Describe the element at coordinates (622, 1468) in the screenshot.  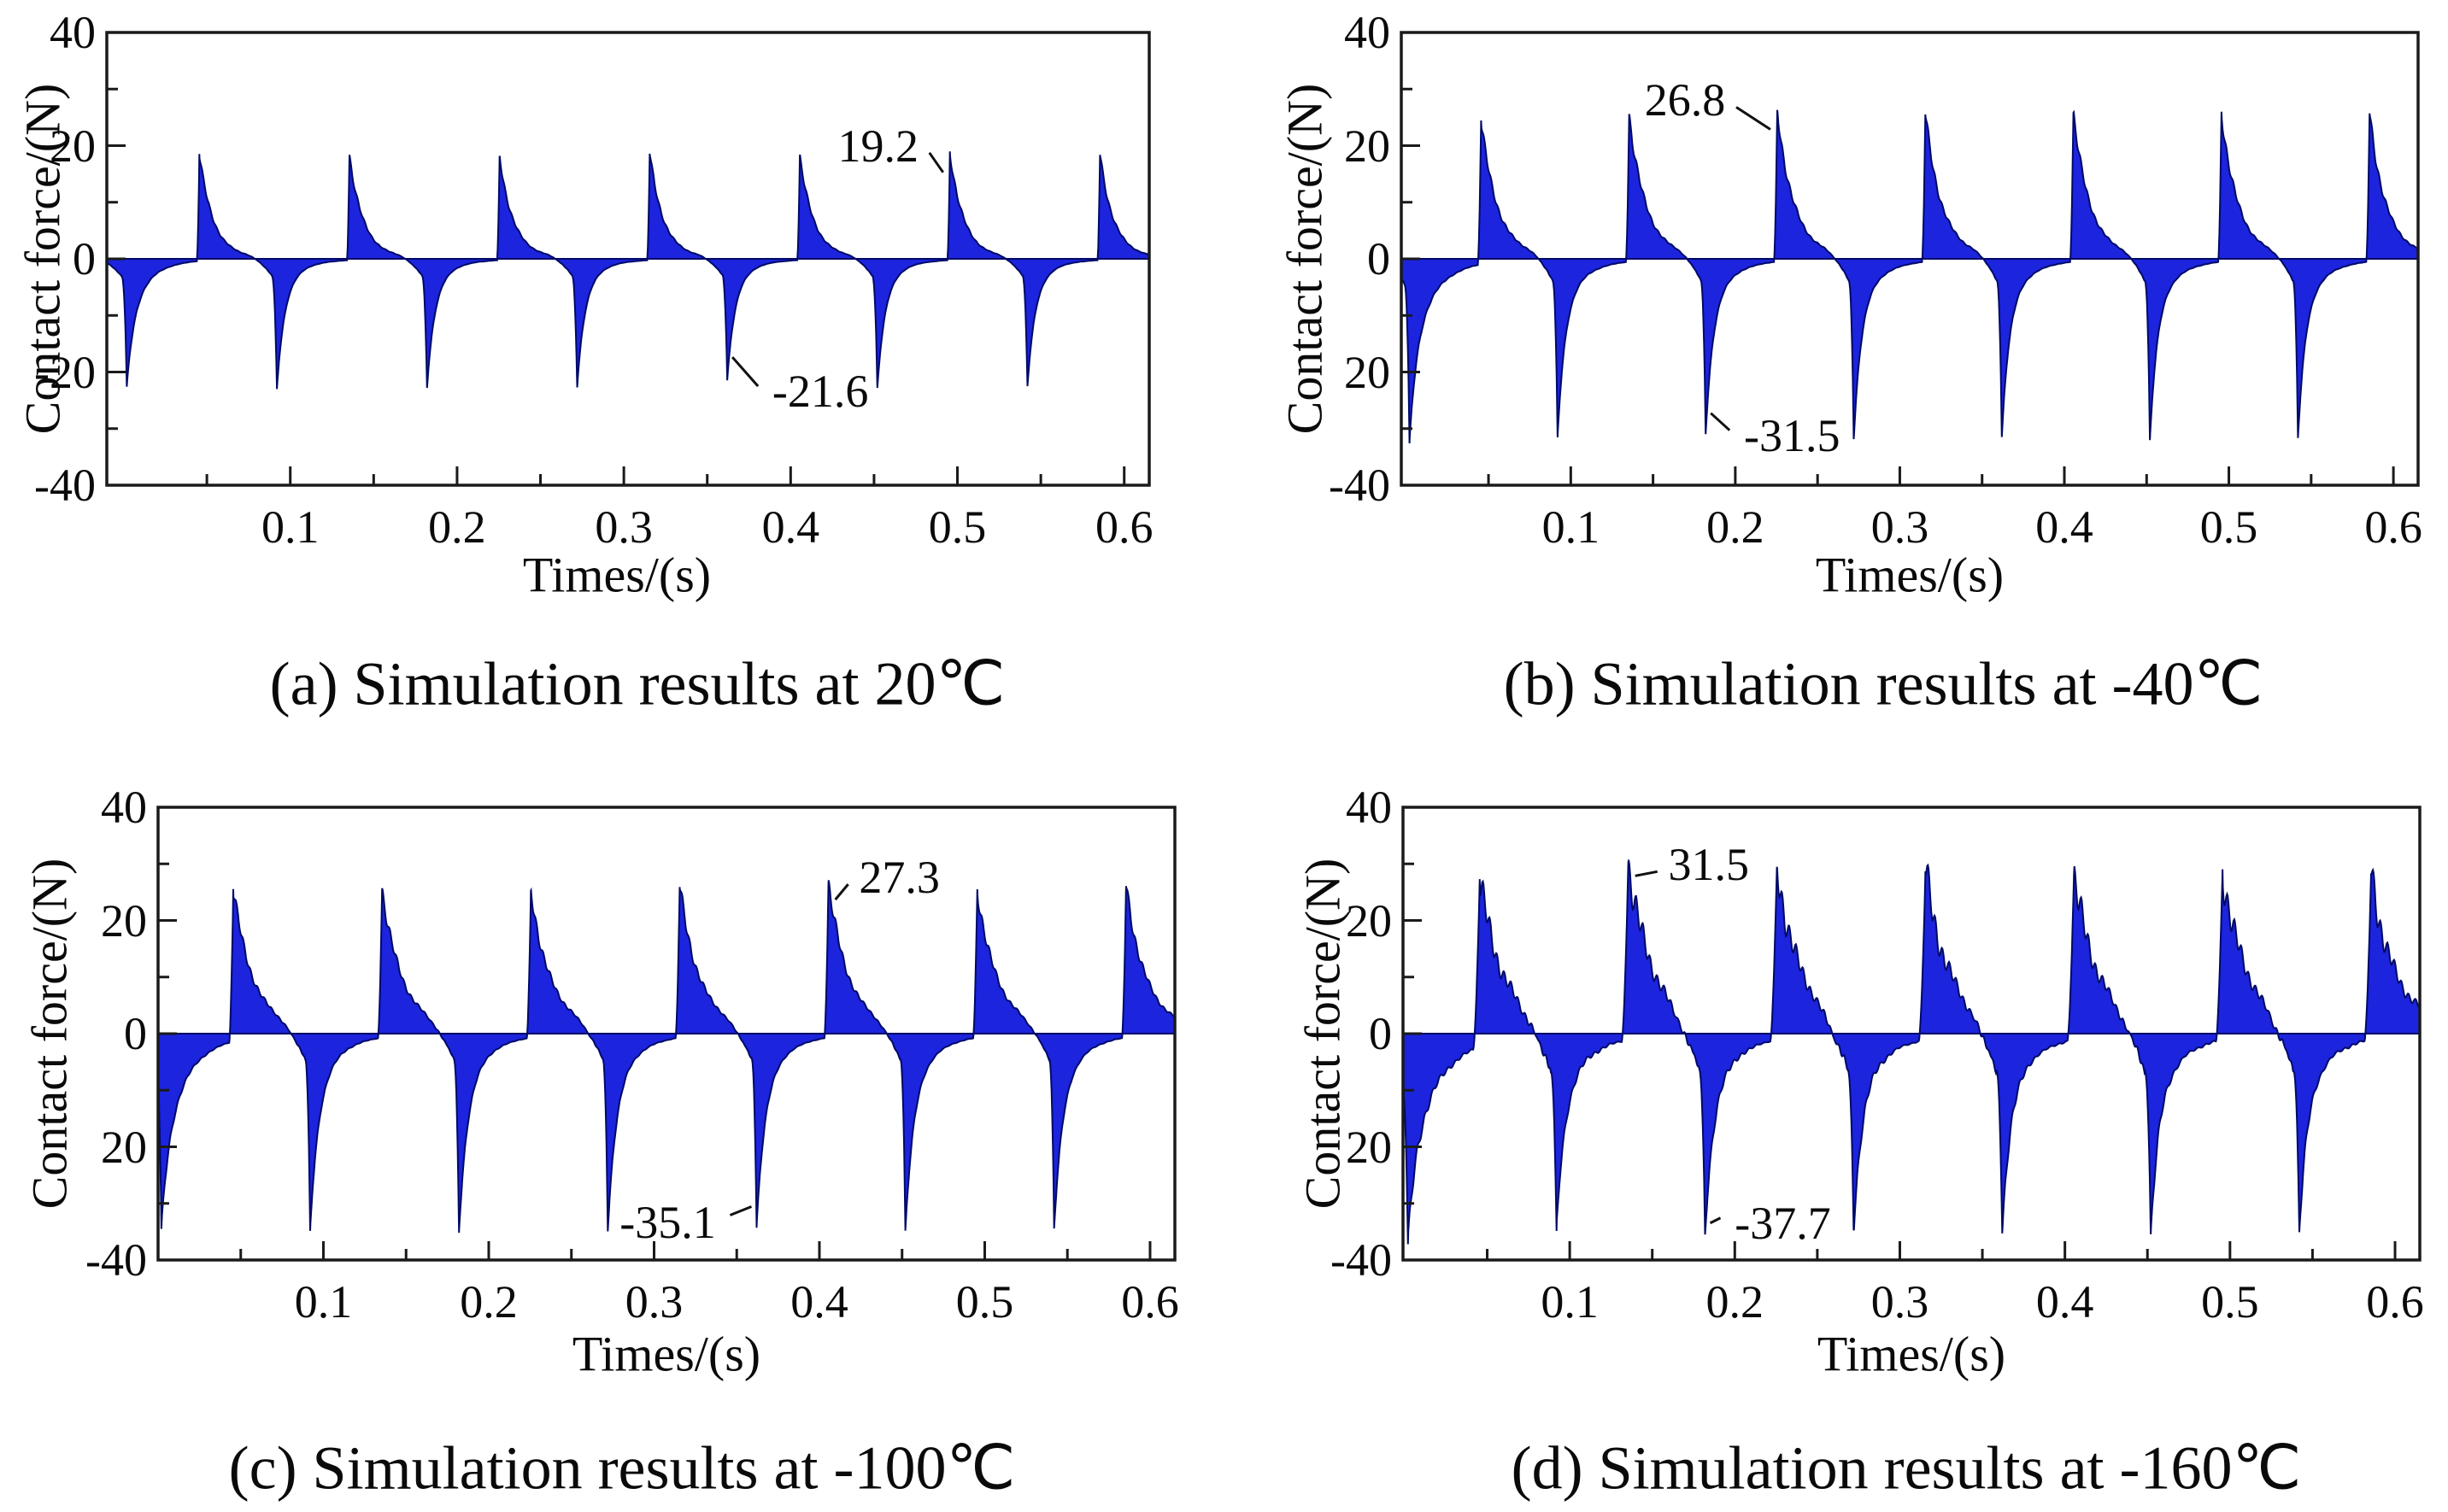
I see `chart-caption: (c) Simulation results at -100℃` at that location.